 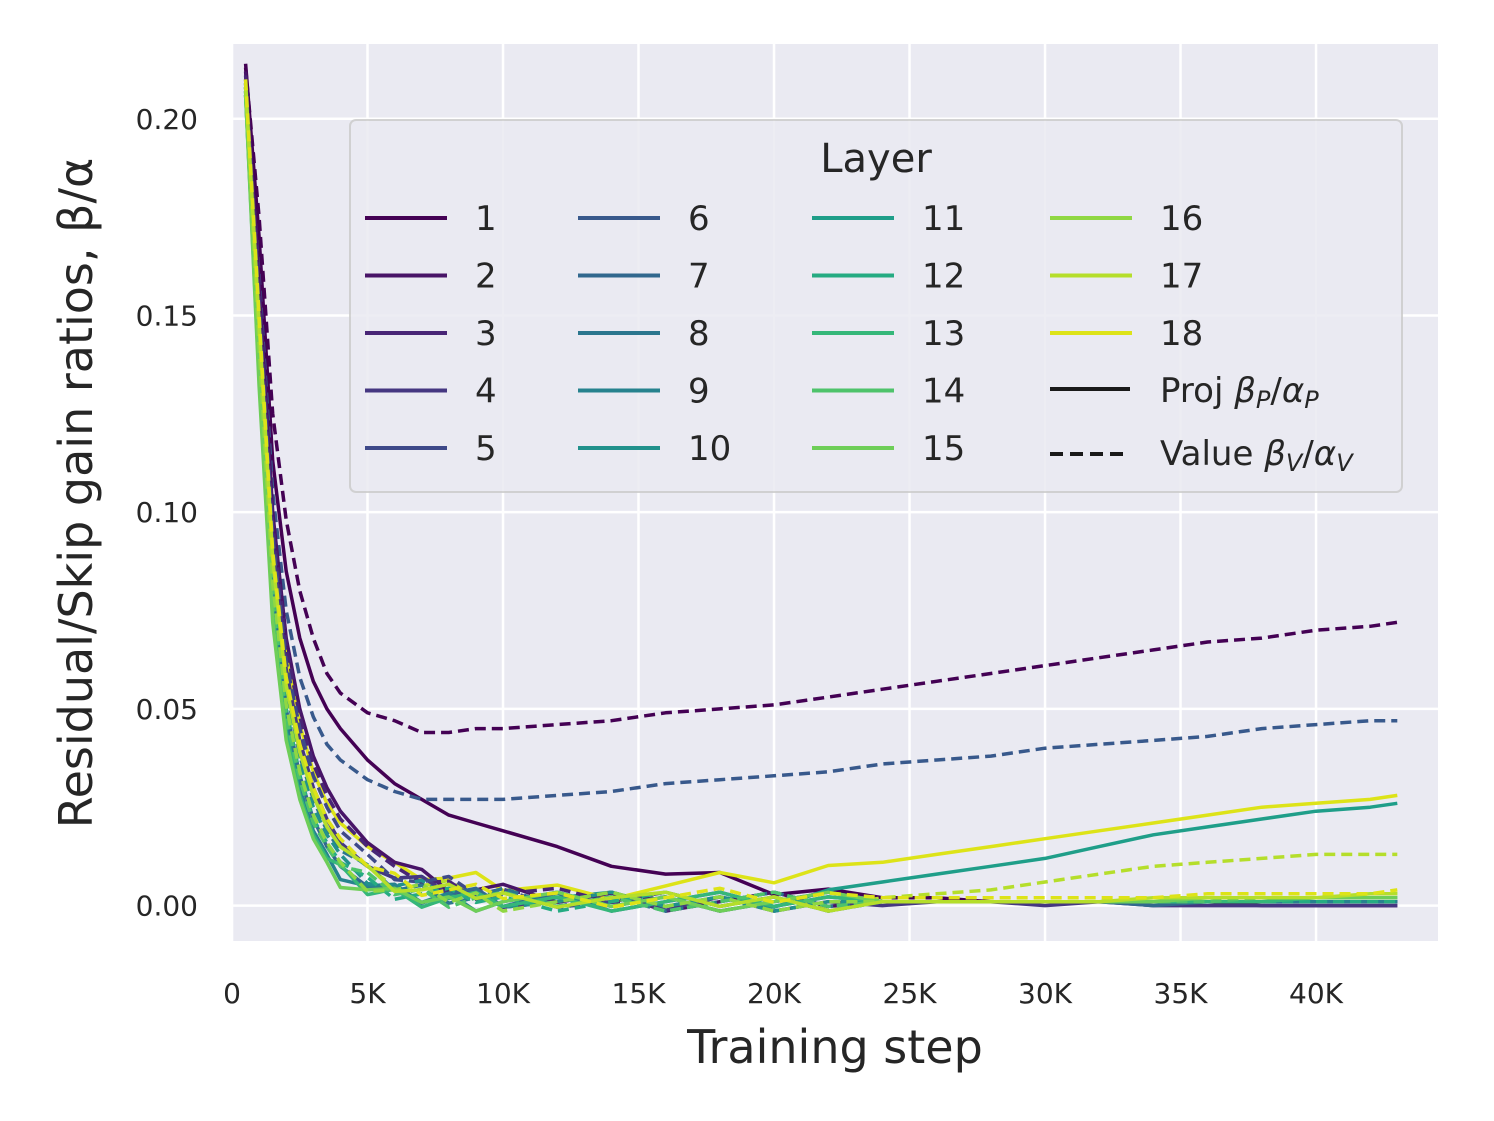 What do you see at coordinates (910, 993) in the screenshot?
I see `x-tick-label: 25K` at bounding box center [910, 993].